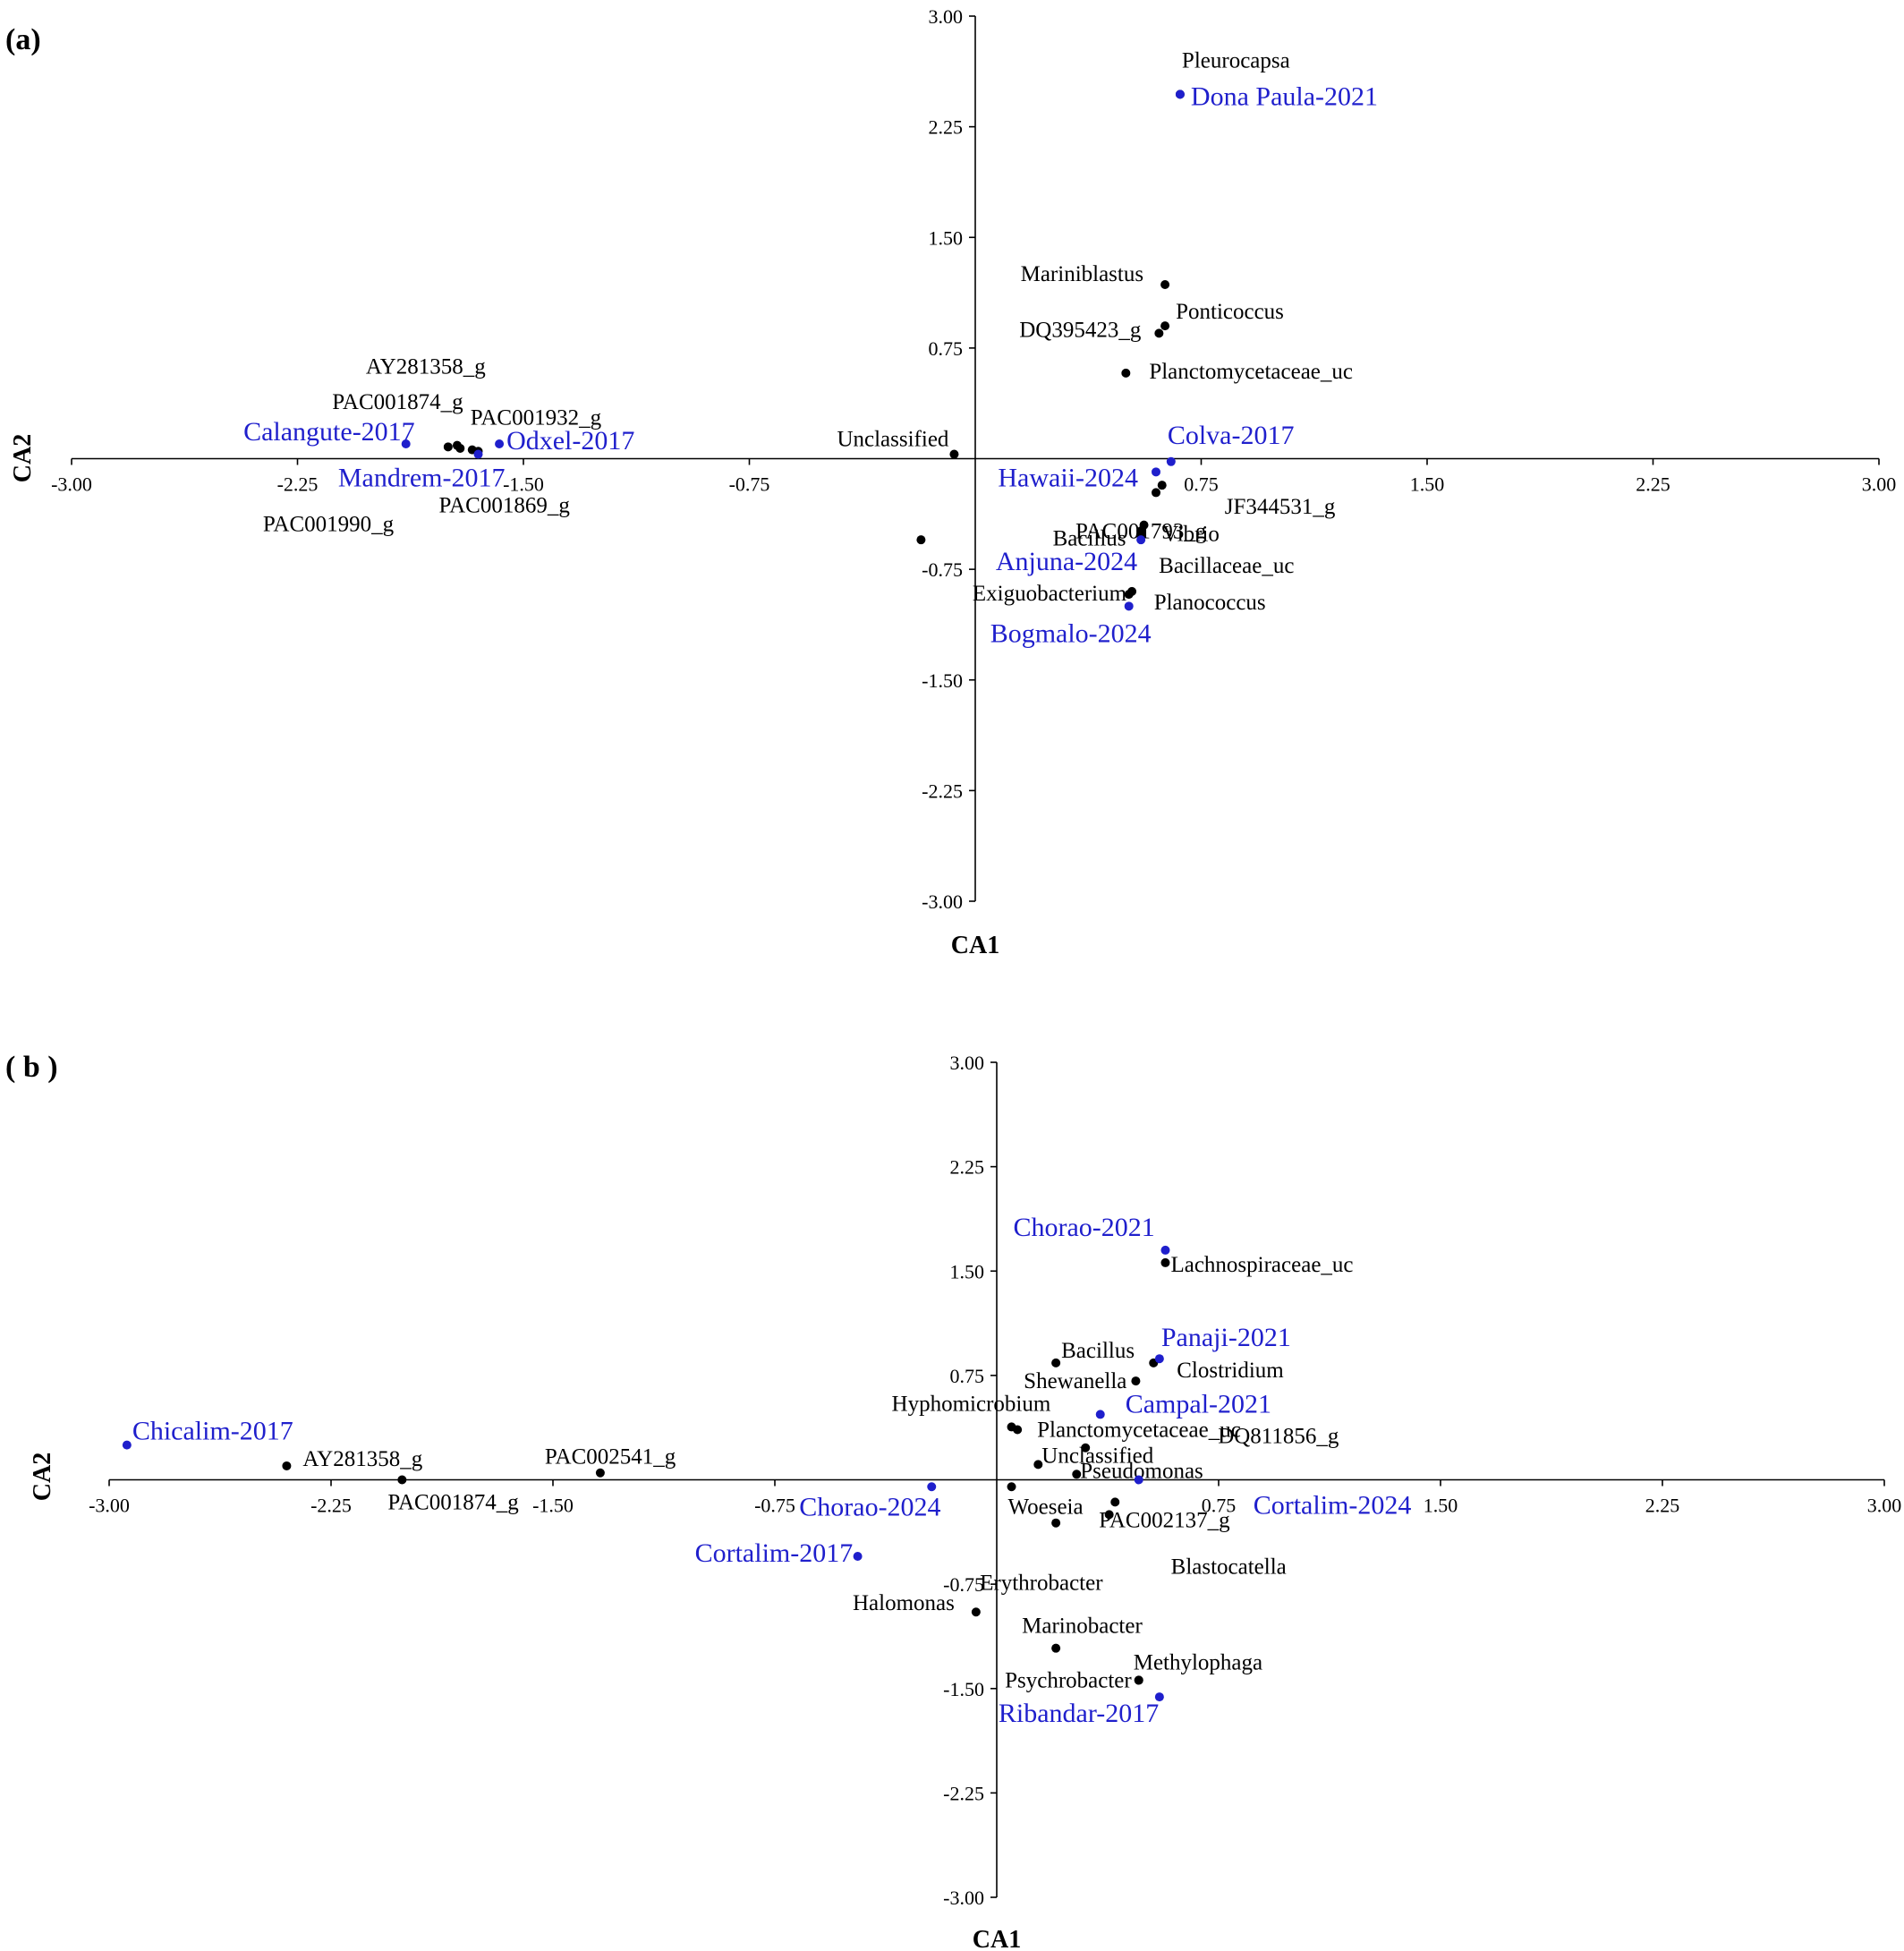 The image size is (1904, 1951). Describe the element at coordinates (1083, 274) in the screenshot. I see `species-label: Mariniblastus` at that location.